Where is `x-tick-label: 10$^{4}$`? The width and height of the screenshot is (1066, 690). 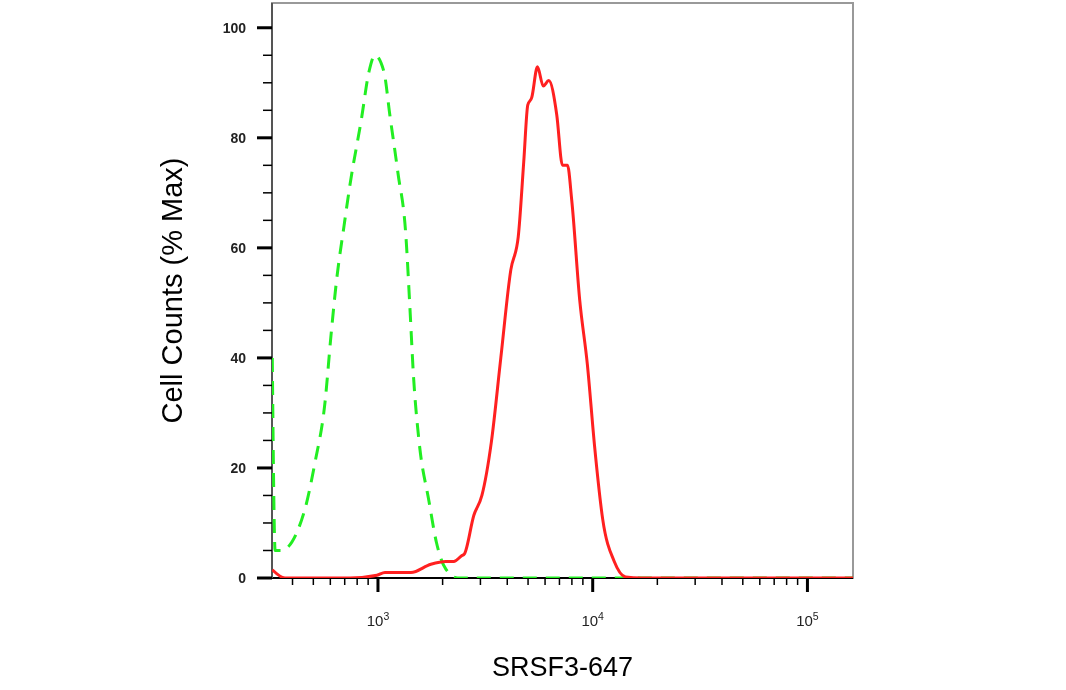
x-tick-label: 10$^{4}$ is located at coordinates (593, 619).